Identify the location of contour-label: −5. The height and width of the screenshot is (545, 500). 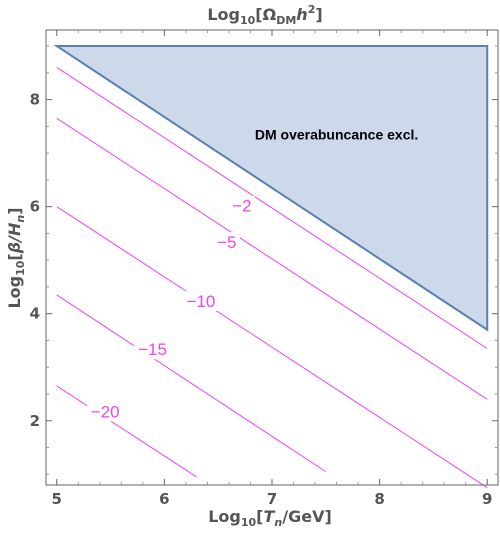
(226, 242).